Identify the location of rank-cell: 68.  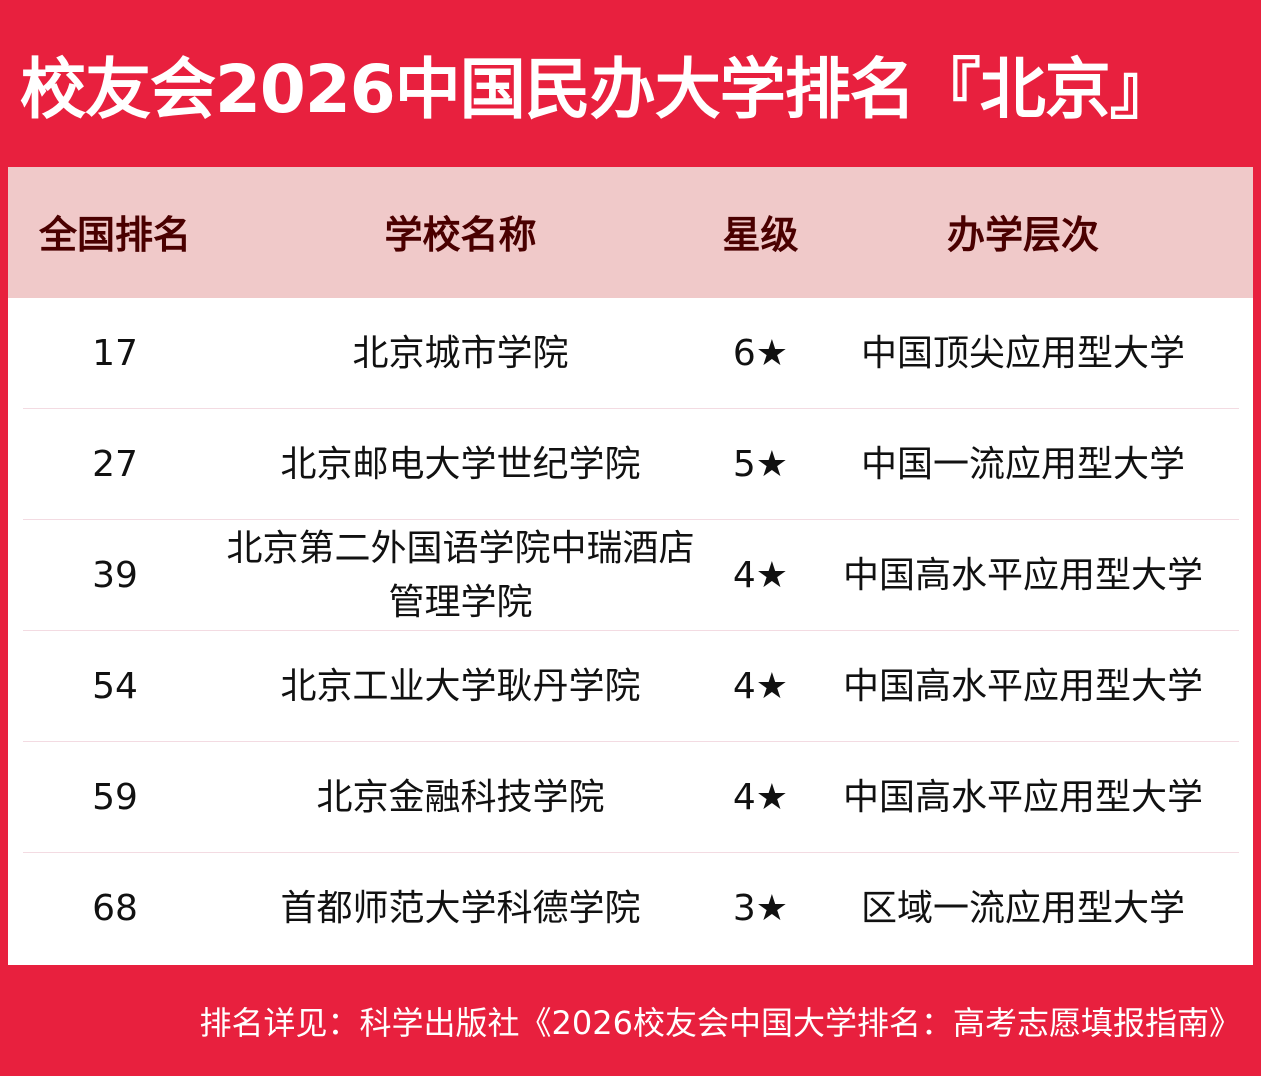
(115, 908).